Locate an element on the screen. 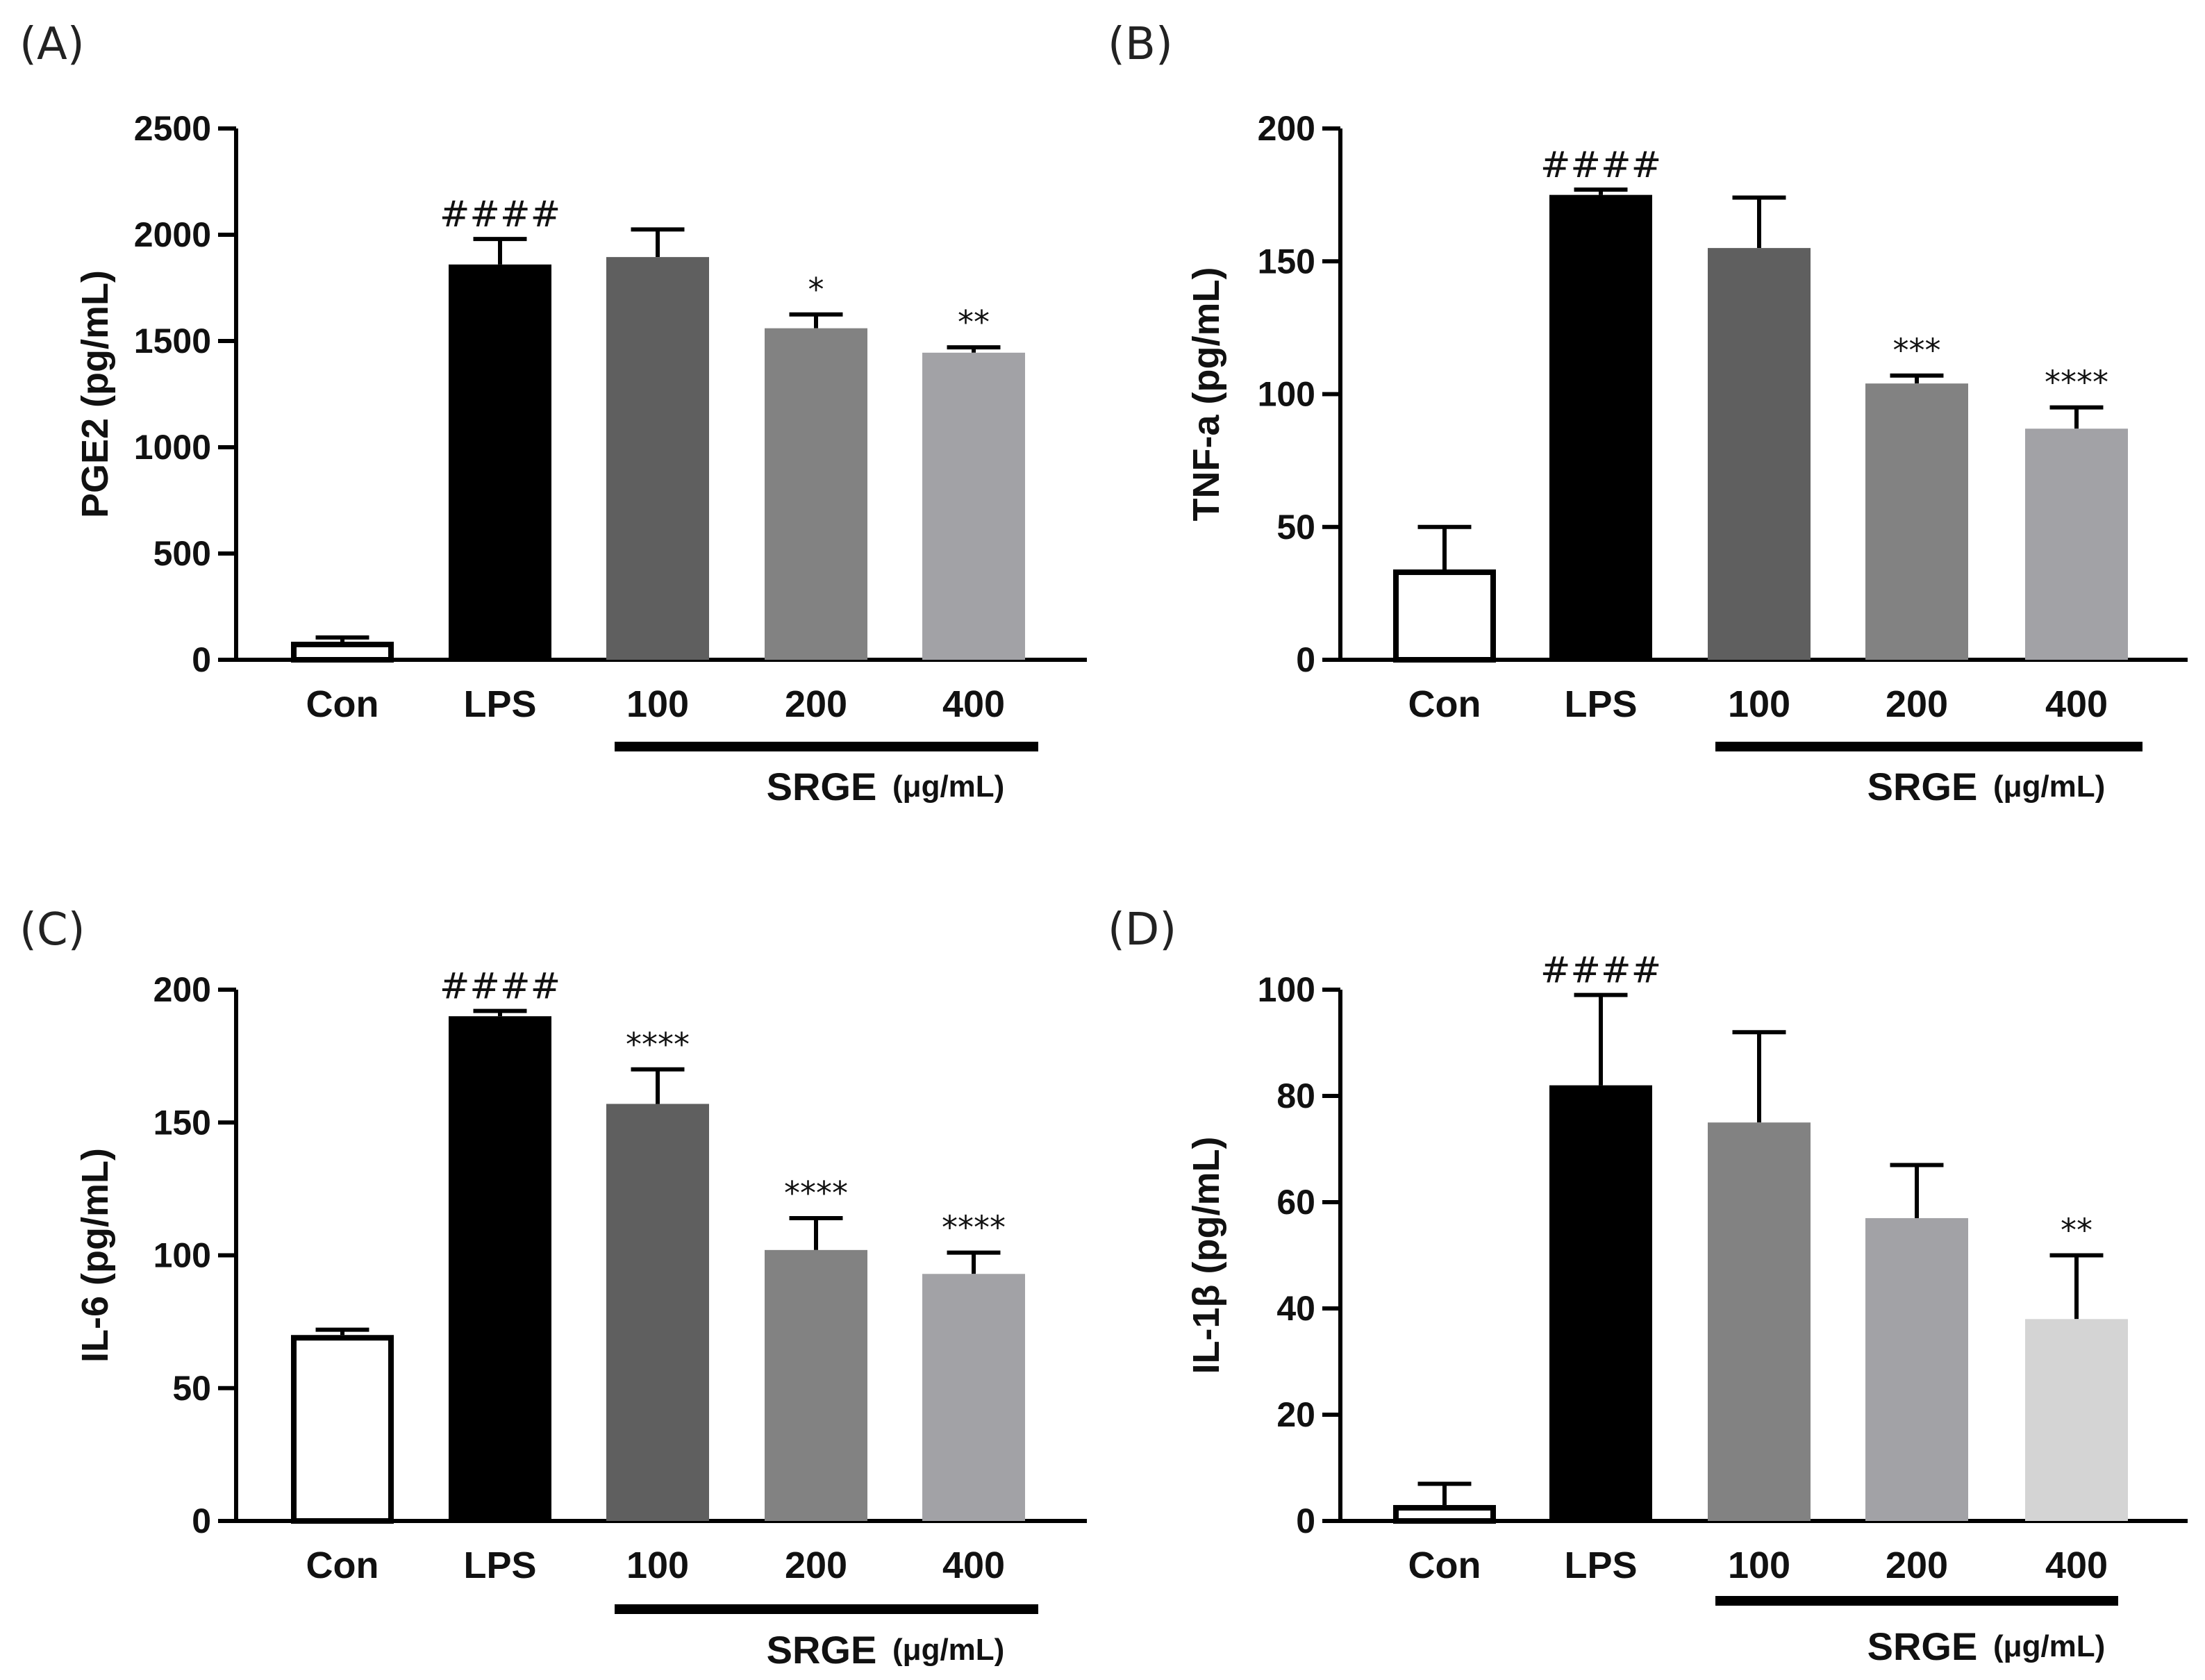 The image size is (2205, 1680). panel-letter: (C) is located at coordinates (52, 930).